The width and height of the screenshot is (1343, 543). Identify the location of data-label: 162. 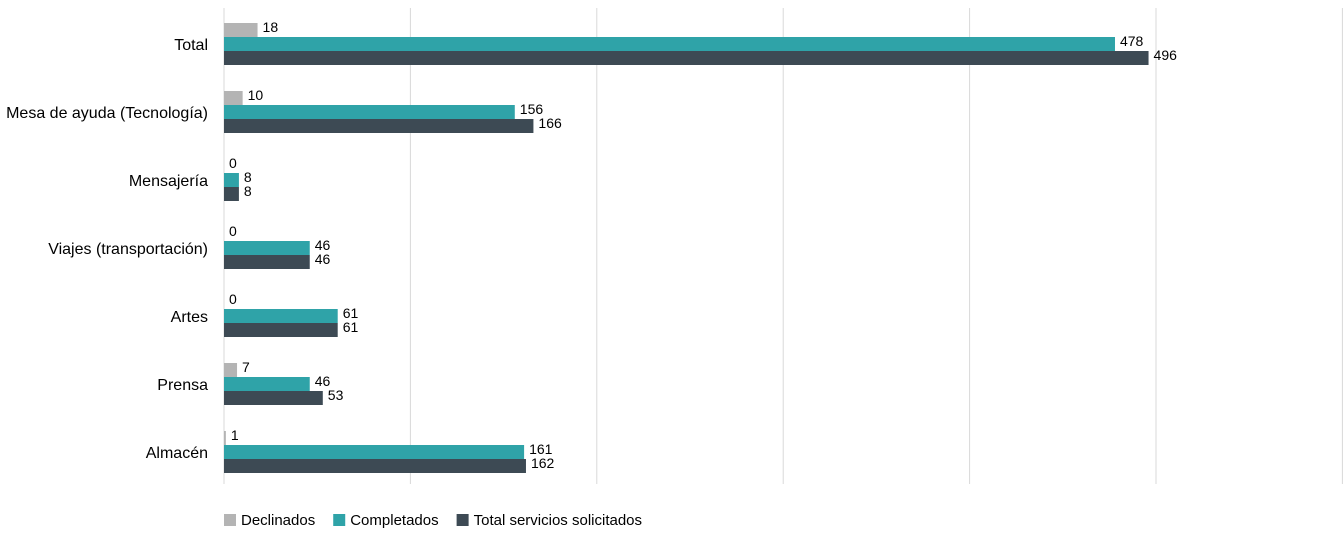
(543, 463).